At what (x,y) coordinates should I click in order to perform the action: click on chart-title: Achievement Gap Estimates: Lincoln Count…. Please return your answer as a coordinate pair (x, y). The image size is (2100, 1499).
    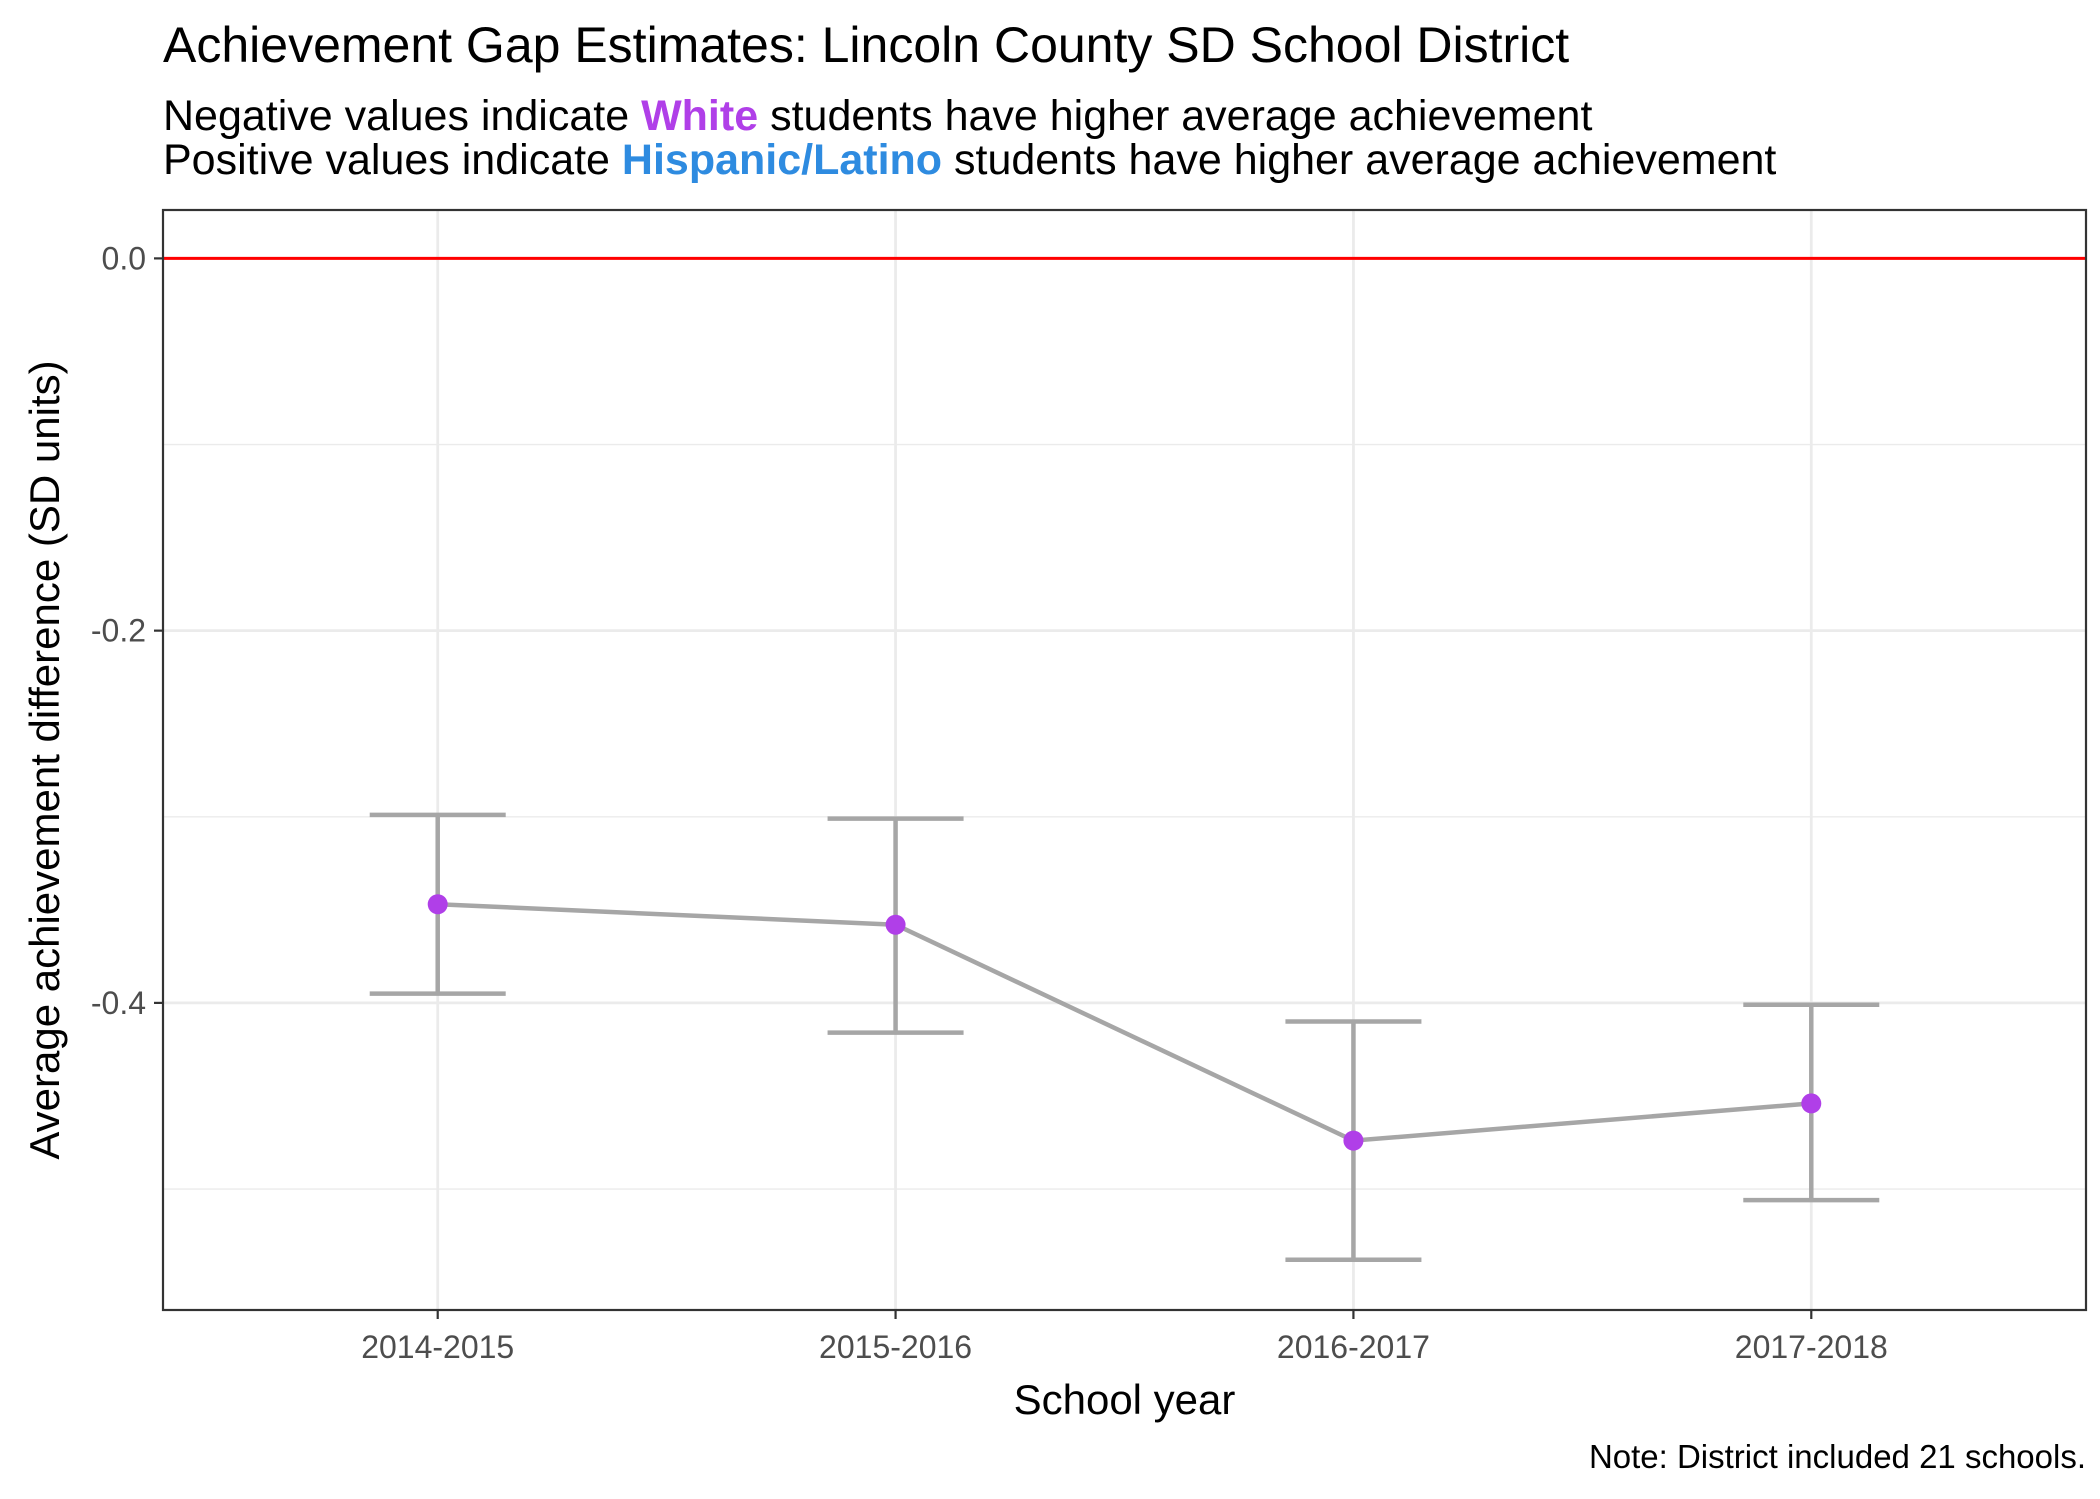
    Looking at the image, I should click on (866, 45).